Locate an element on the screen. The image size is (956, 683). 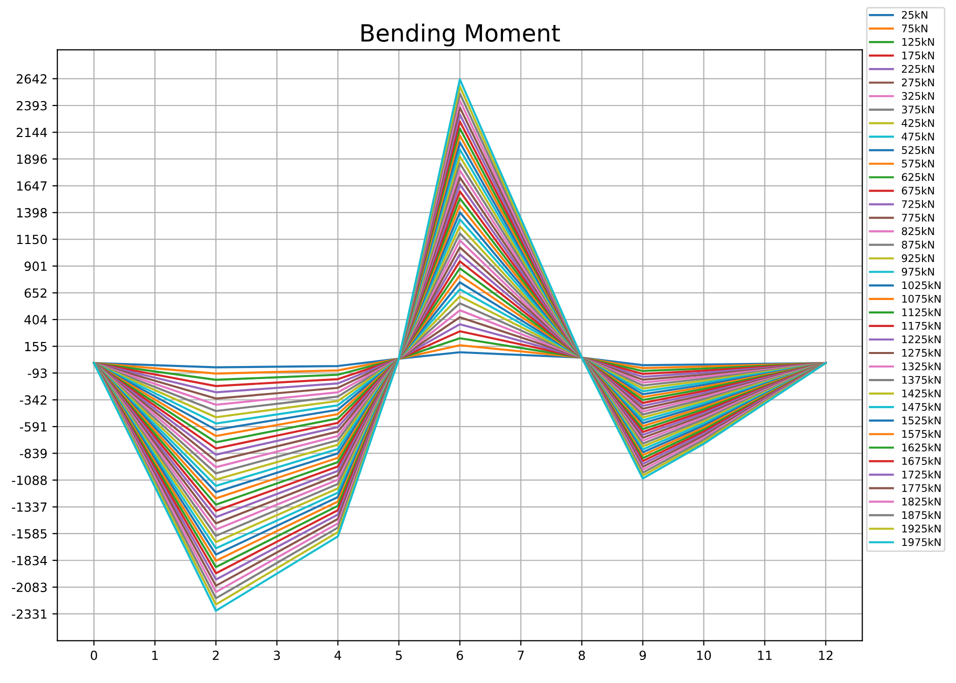
legend-label: 725kN is located at coordinates (918, 204).